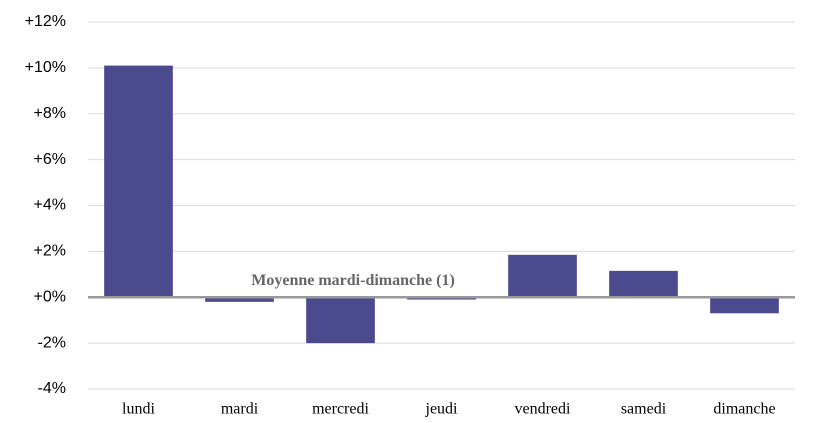  Describe the element at coordinates (340, 409) in the screenshot. I see `x-tick-label: mercredi` at that location.